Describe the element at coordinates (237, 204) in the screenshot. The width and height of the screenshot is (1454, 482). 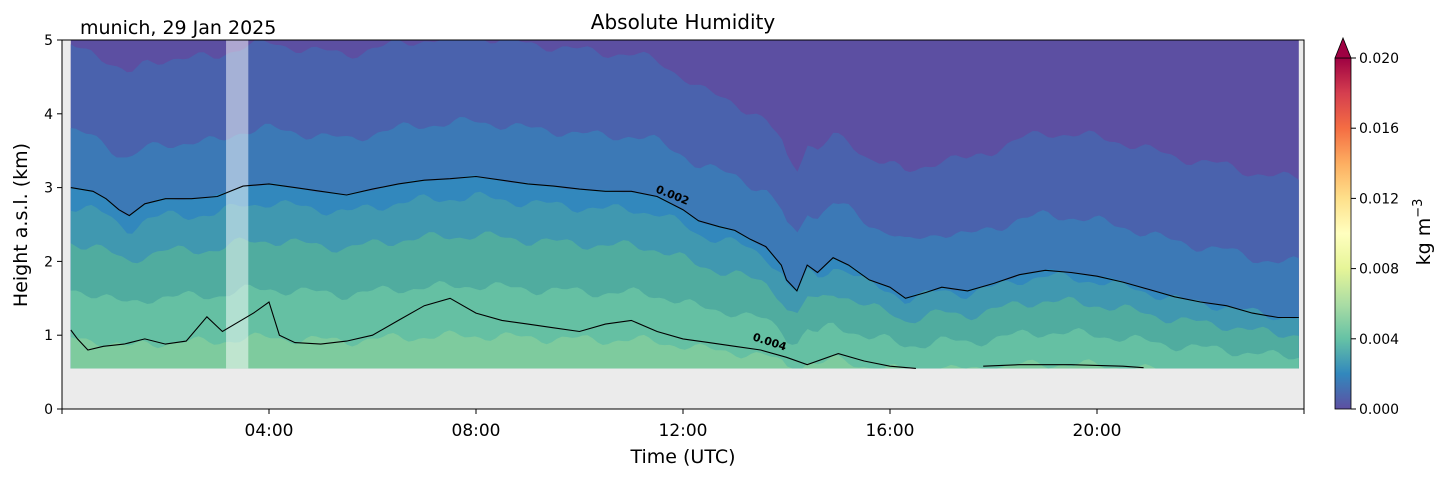
I see `masked-interval` at that location.